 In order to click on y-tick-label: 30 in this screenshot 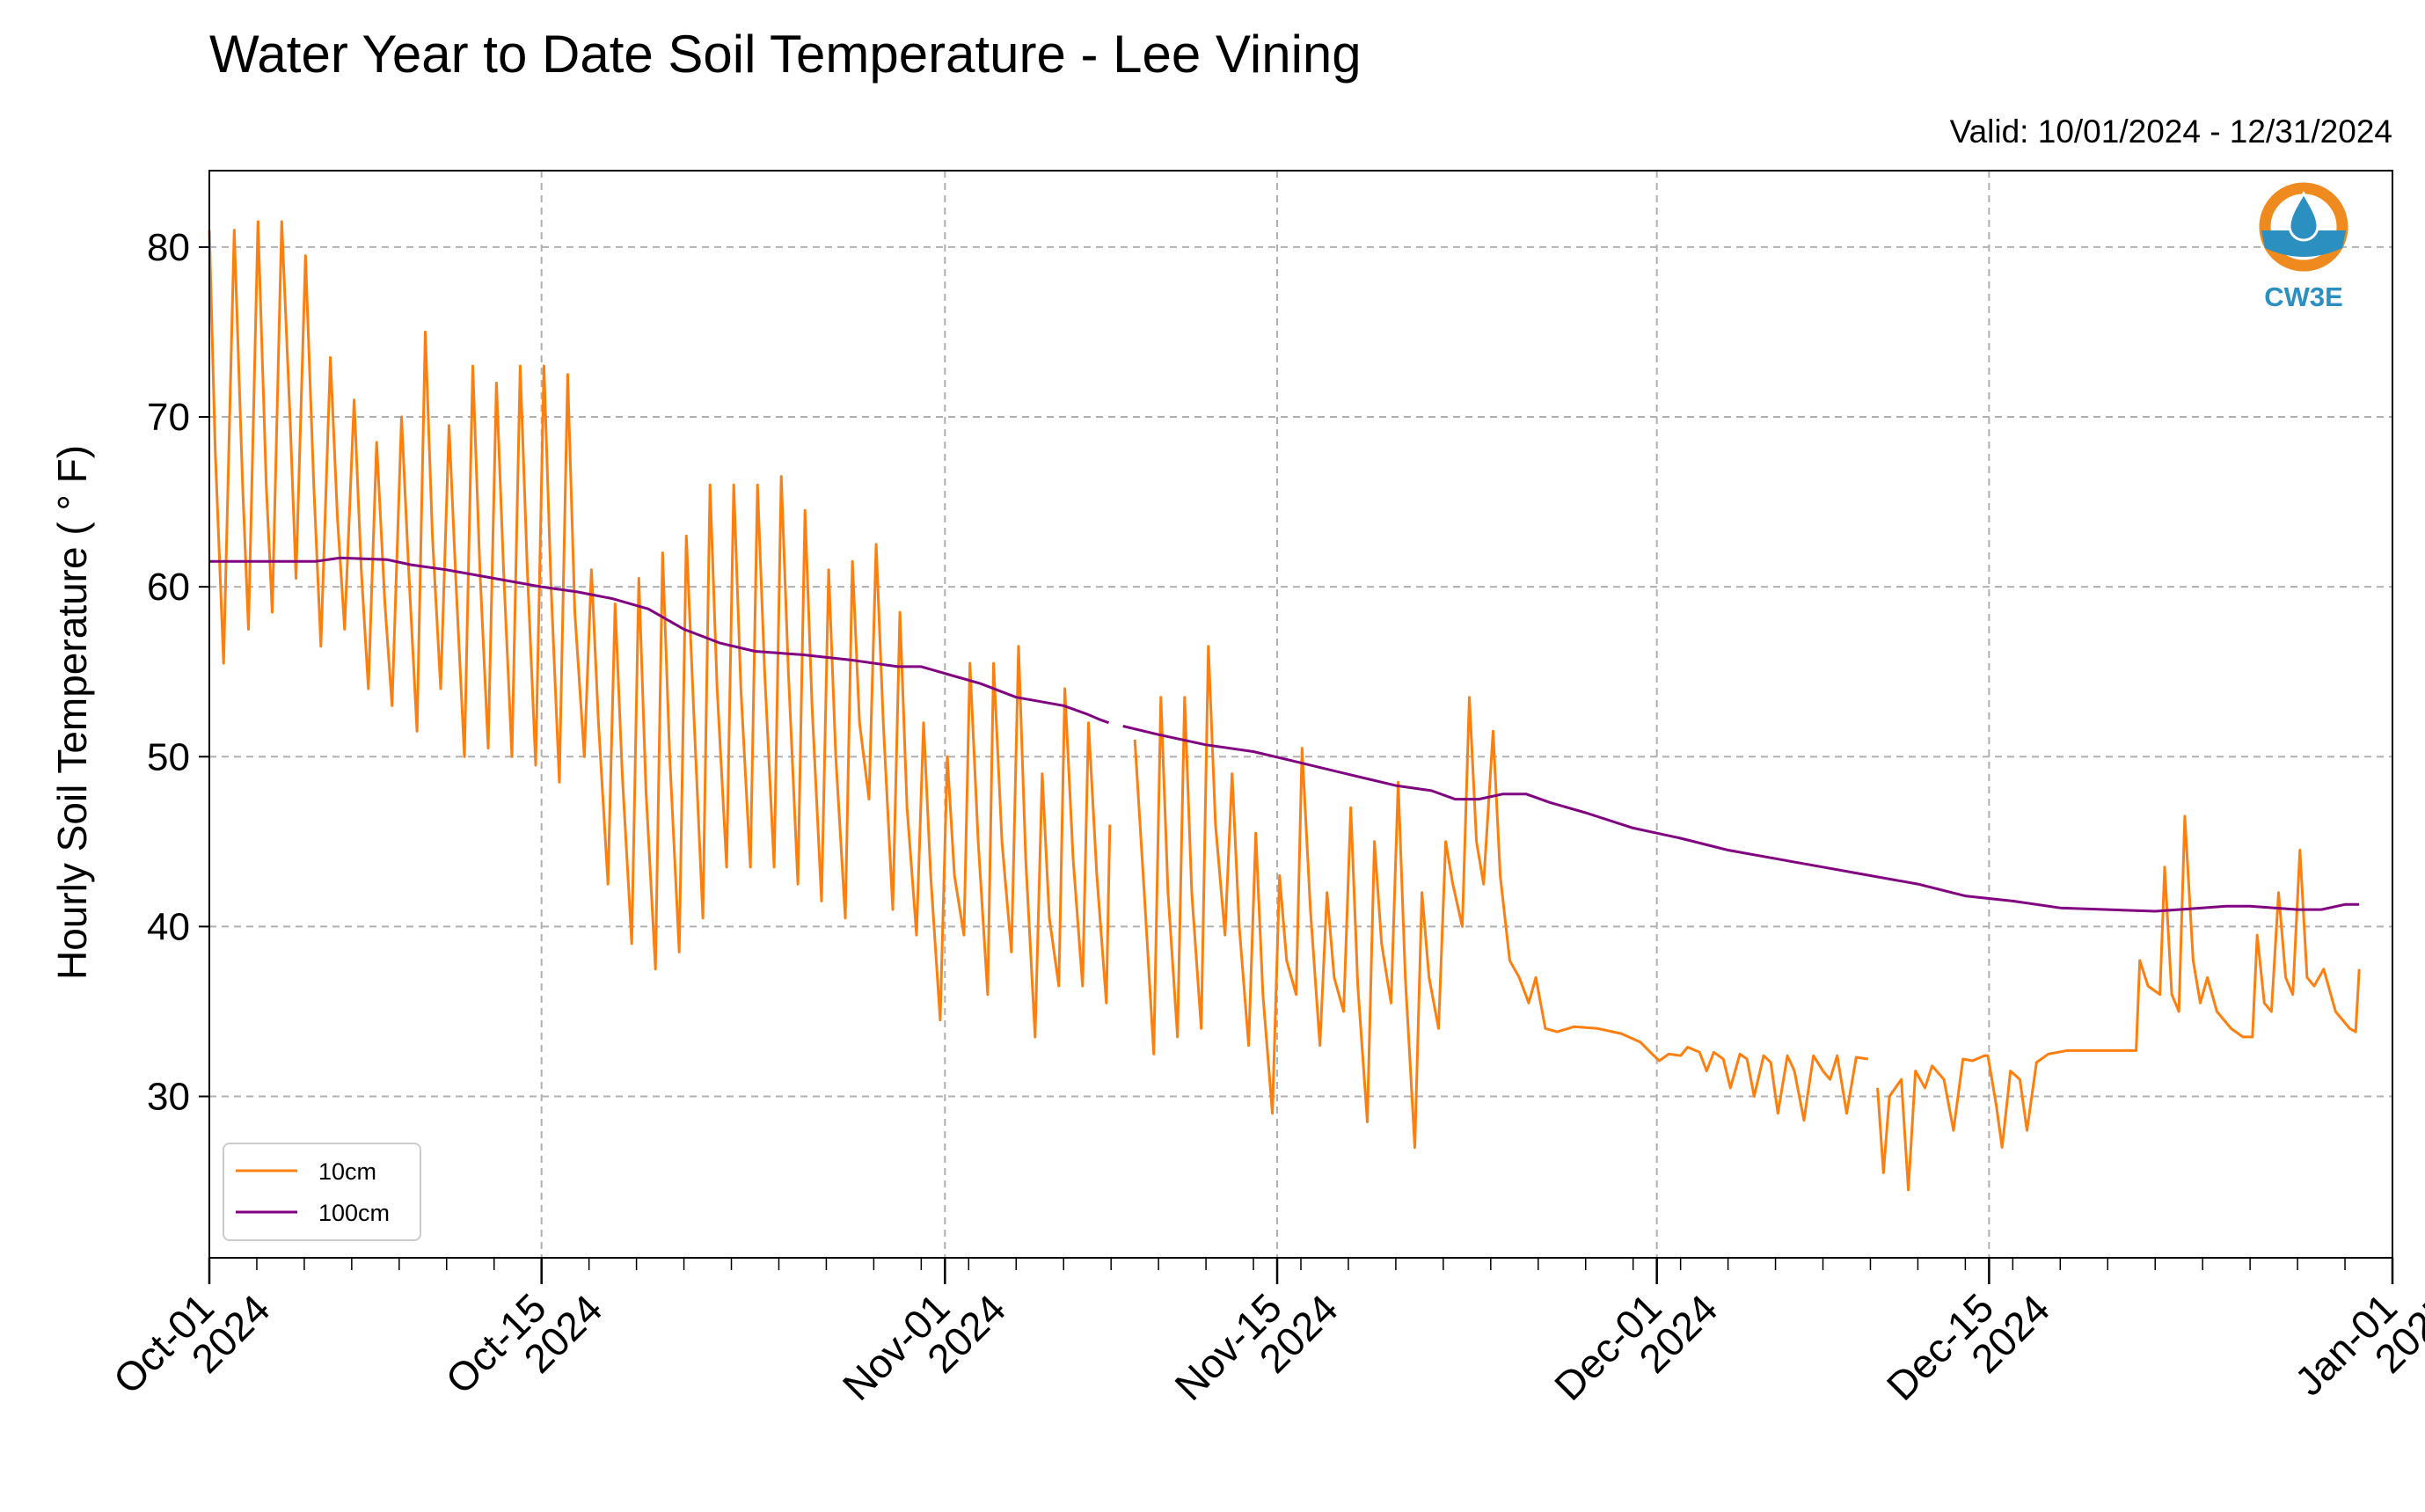, I will do `click(168, 1097)`.